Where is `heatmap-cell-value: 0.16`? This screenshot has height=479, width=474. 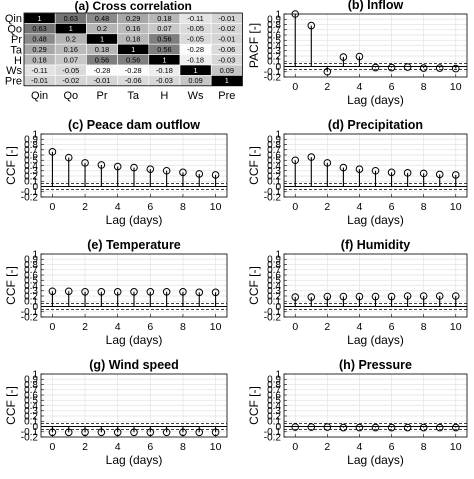 heatmap-cell-value: 0.16 is located at coordinates (133, 28).